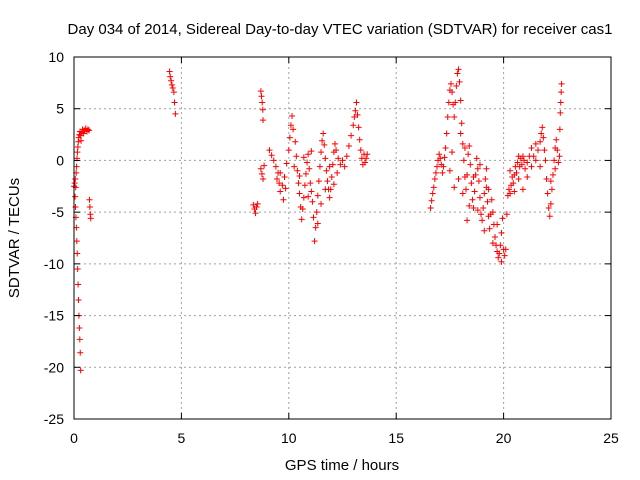 The height and width of the screenshot is (480, 640). I want to click on y-tick-label: 5, so click(60, 109).